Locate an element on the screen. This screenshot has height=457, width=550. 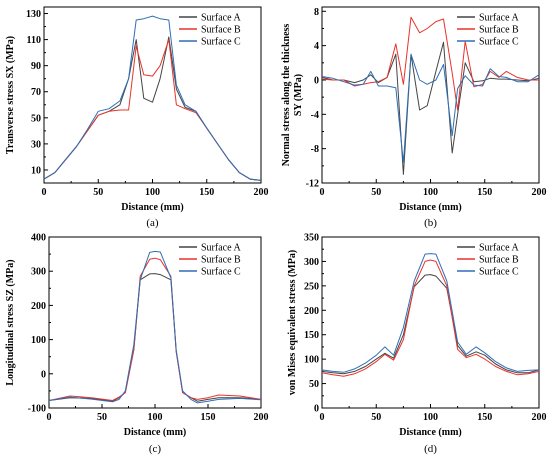
panel-label: (c) is located at coordinates (155, 449).